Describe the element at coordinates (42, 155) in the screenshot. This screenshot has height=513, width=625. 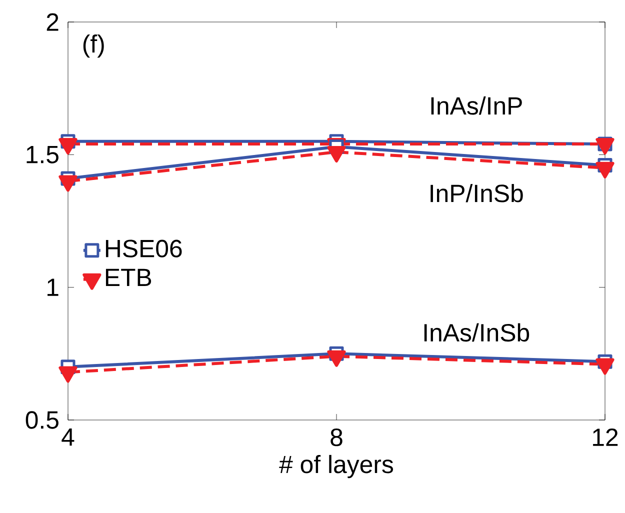
I see `y-tick-label: 1.5` at that location.